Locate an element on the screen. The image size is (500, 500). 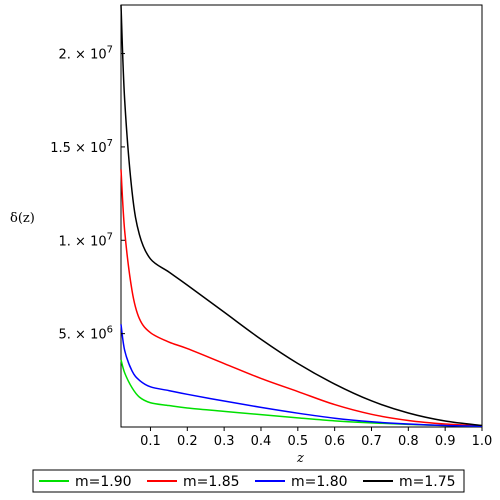
x-tick-label-4: 0.4 is located at coordinates (261, 441).